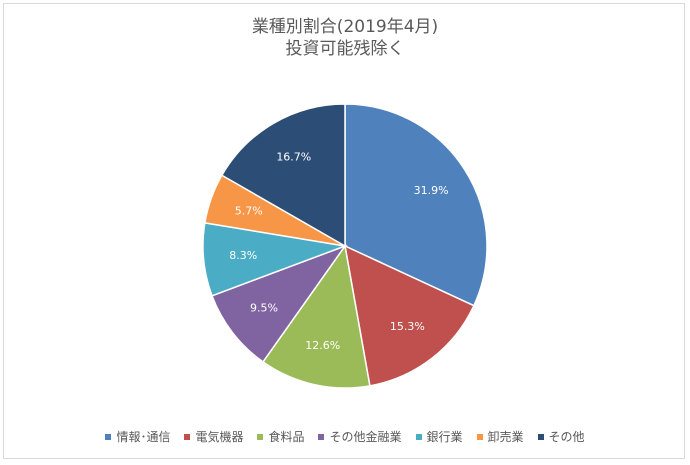 The height and width of the screenshot is (465, 690). I want to click on legend-item: その他, so click(561, 436).